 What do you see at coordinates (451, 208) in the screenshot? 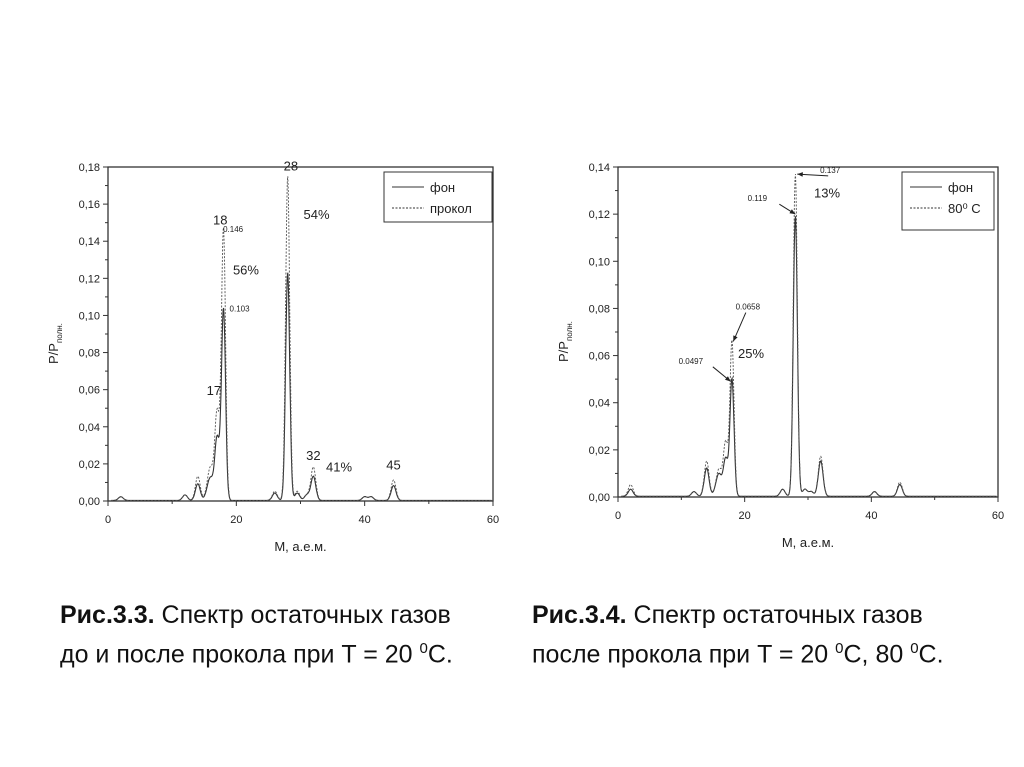
I see `legend-label: прокол` at bounding box center [451, 208].